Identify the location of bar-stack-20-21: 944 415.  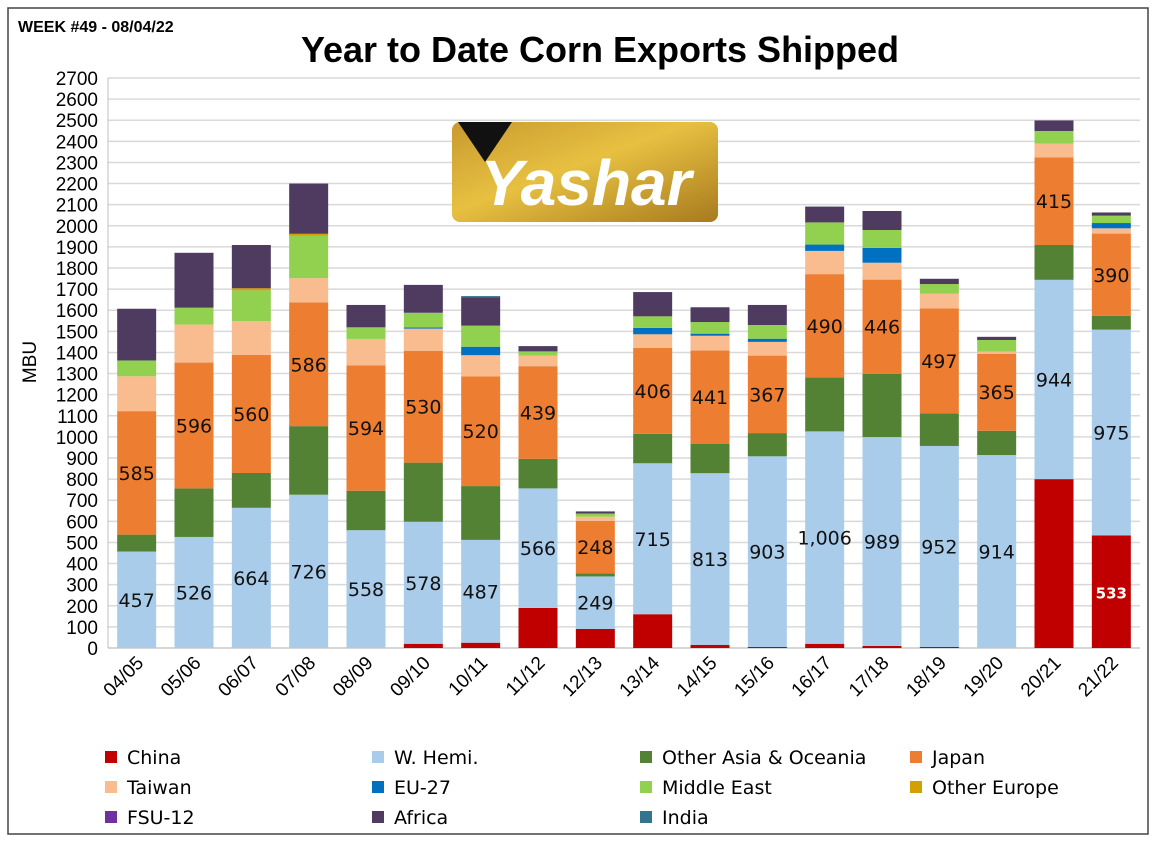
(1054, 384).